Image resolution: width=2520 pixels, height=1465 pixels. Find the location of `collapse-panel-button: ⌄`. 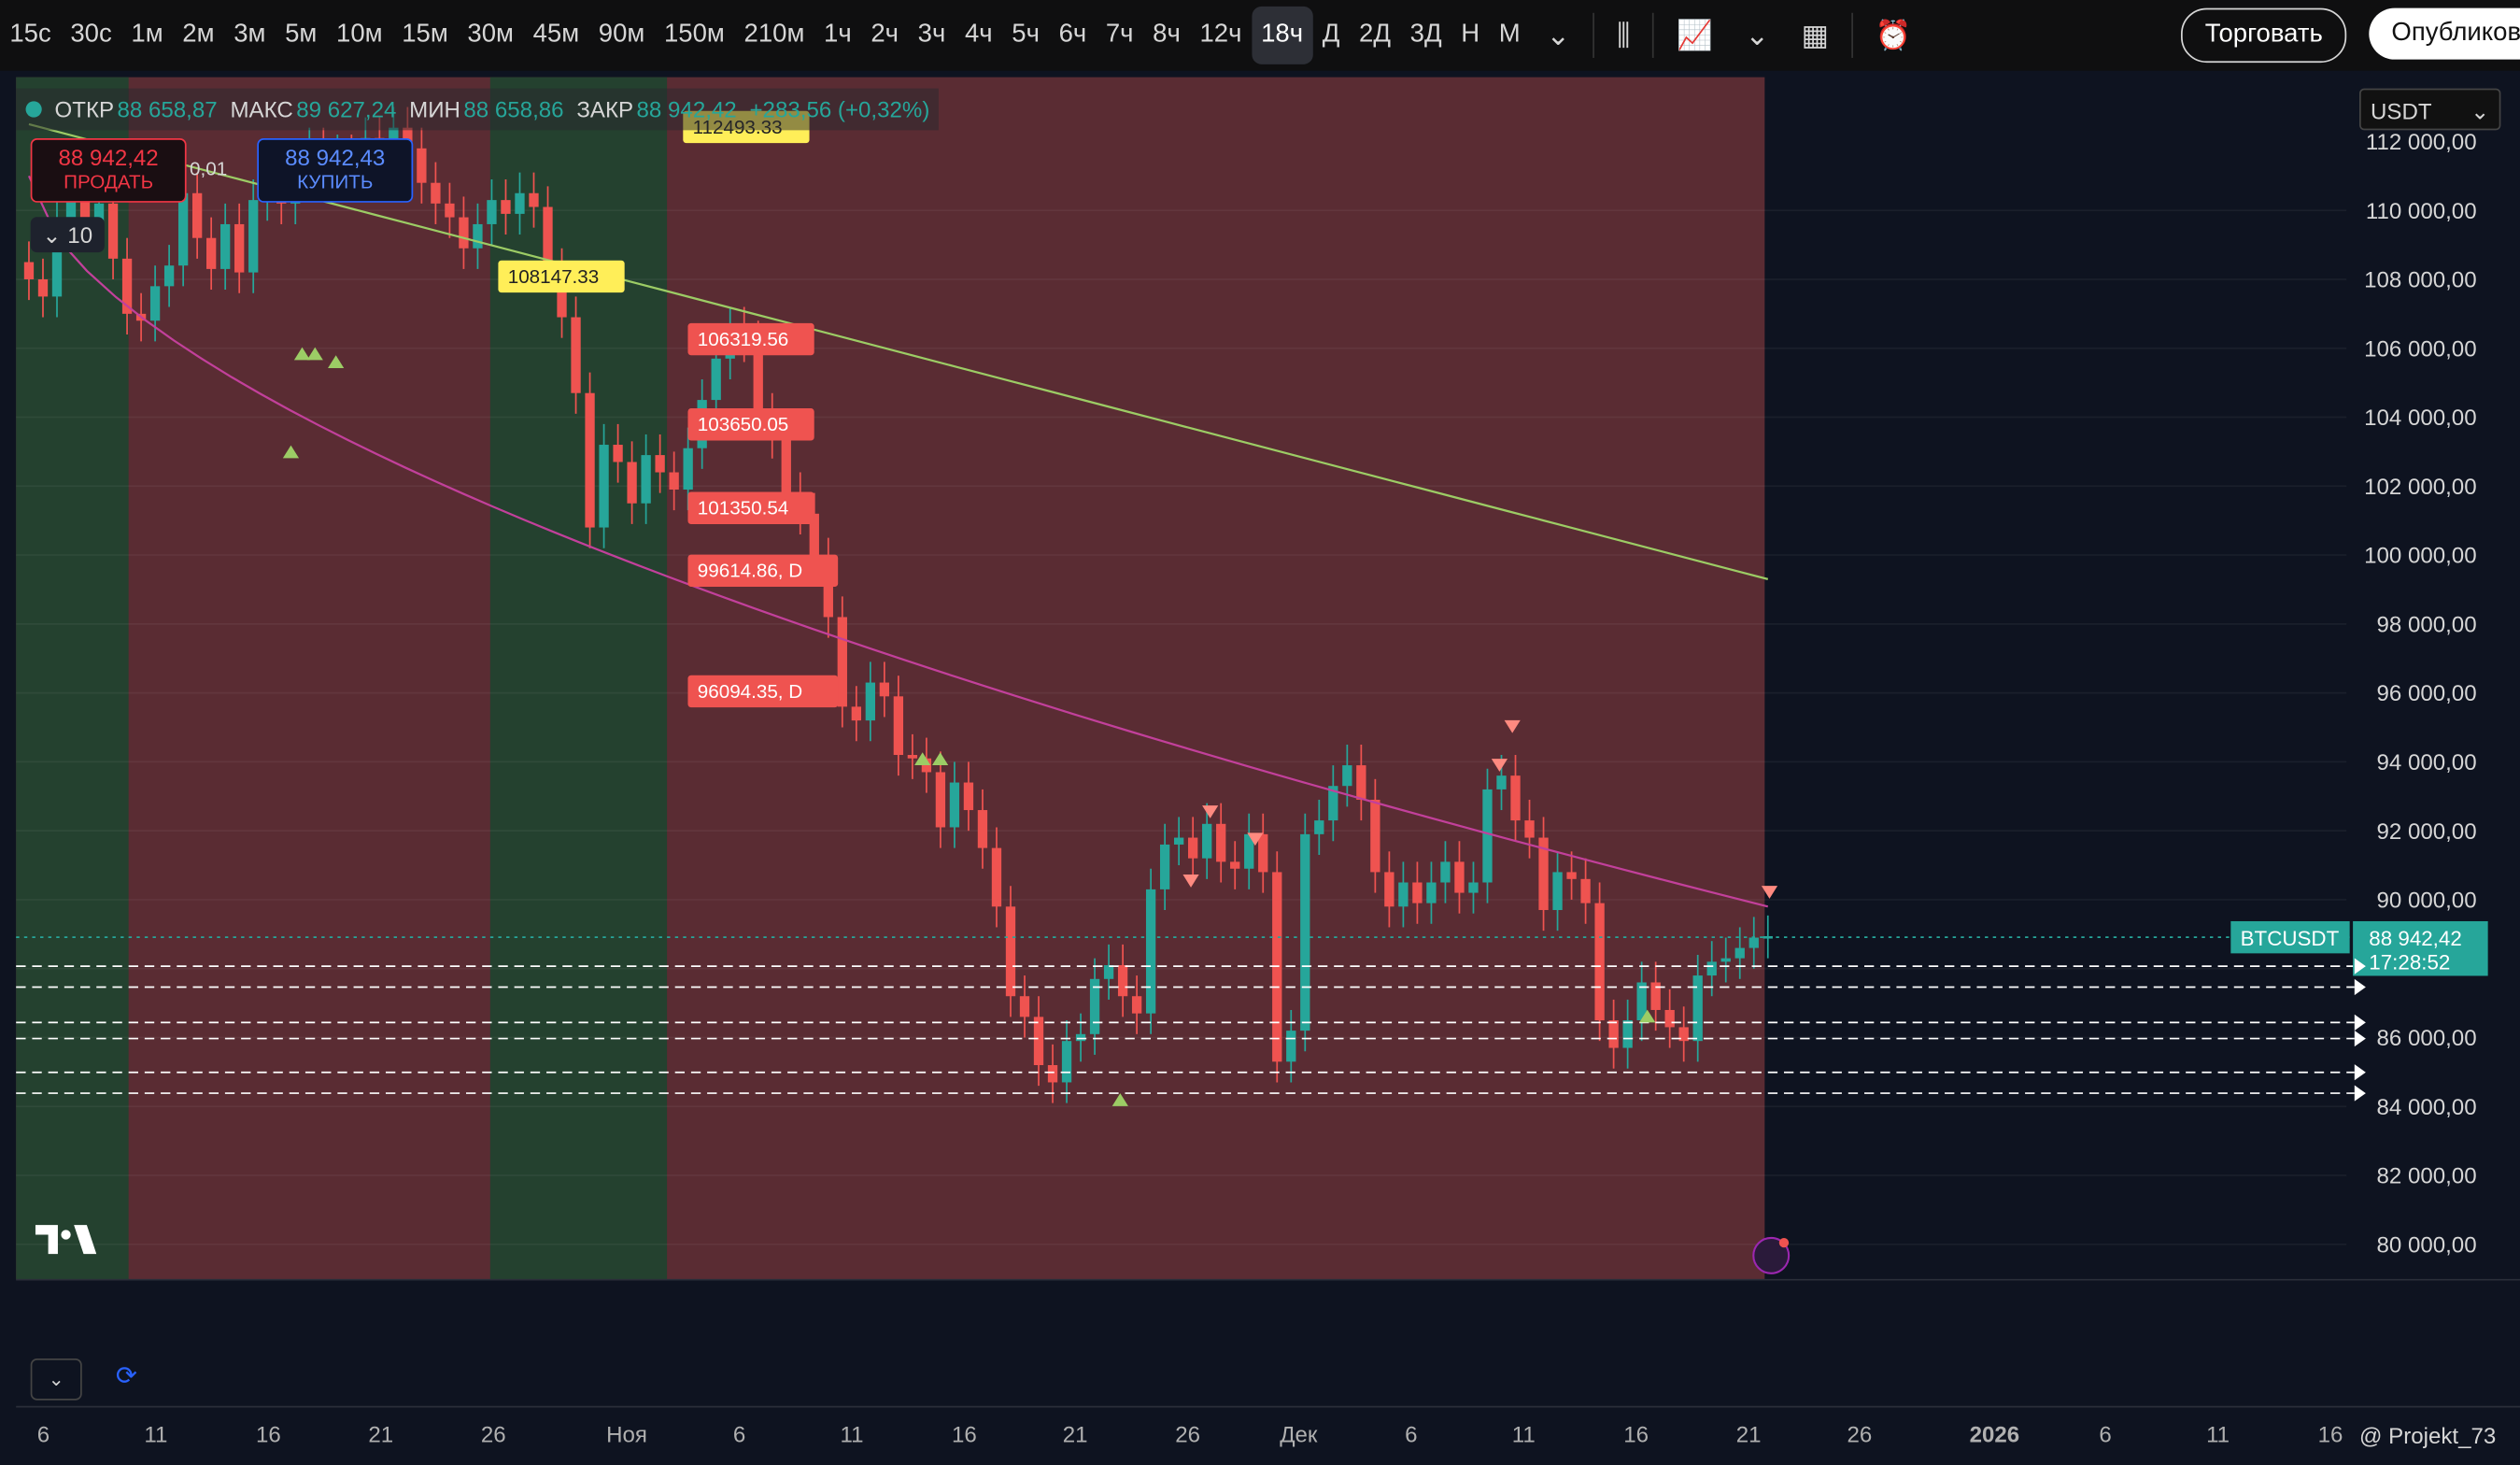

collapse-panel-button: ⌄ is located at coordinates (56, 1379).